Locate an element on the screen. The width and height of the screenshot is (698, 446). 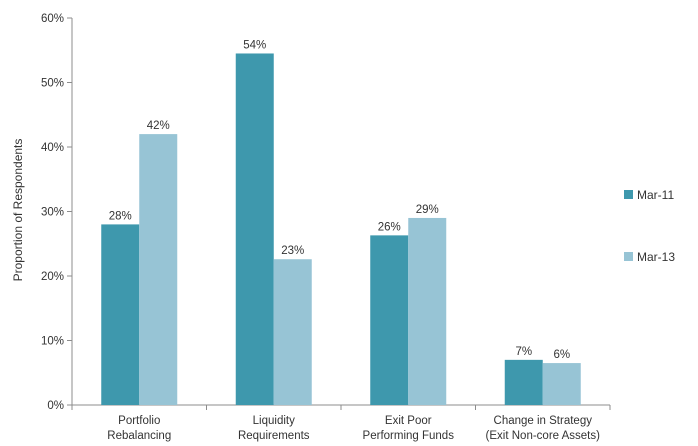
x-category-label: Portfolio Rebalancing is located at coordinates (139, 428).